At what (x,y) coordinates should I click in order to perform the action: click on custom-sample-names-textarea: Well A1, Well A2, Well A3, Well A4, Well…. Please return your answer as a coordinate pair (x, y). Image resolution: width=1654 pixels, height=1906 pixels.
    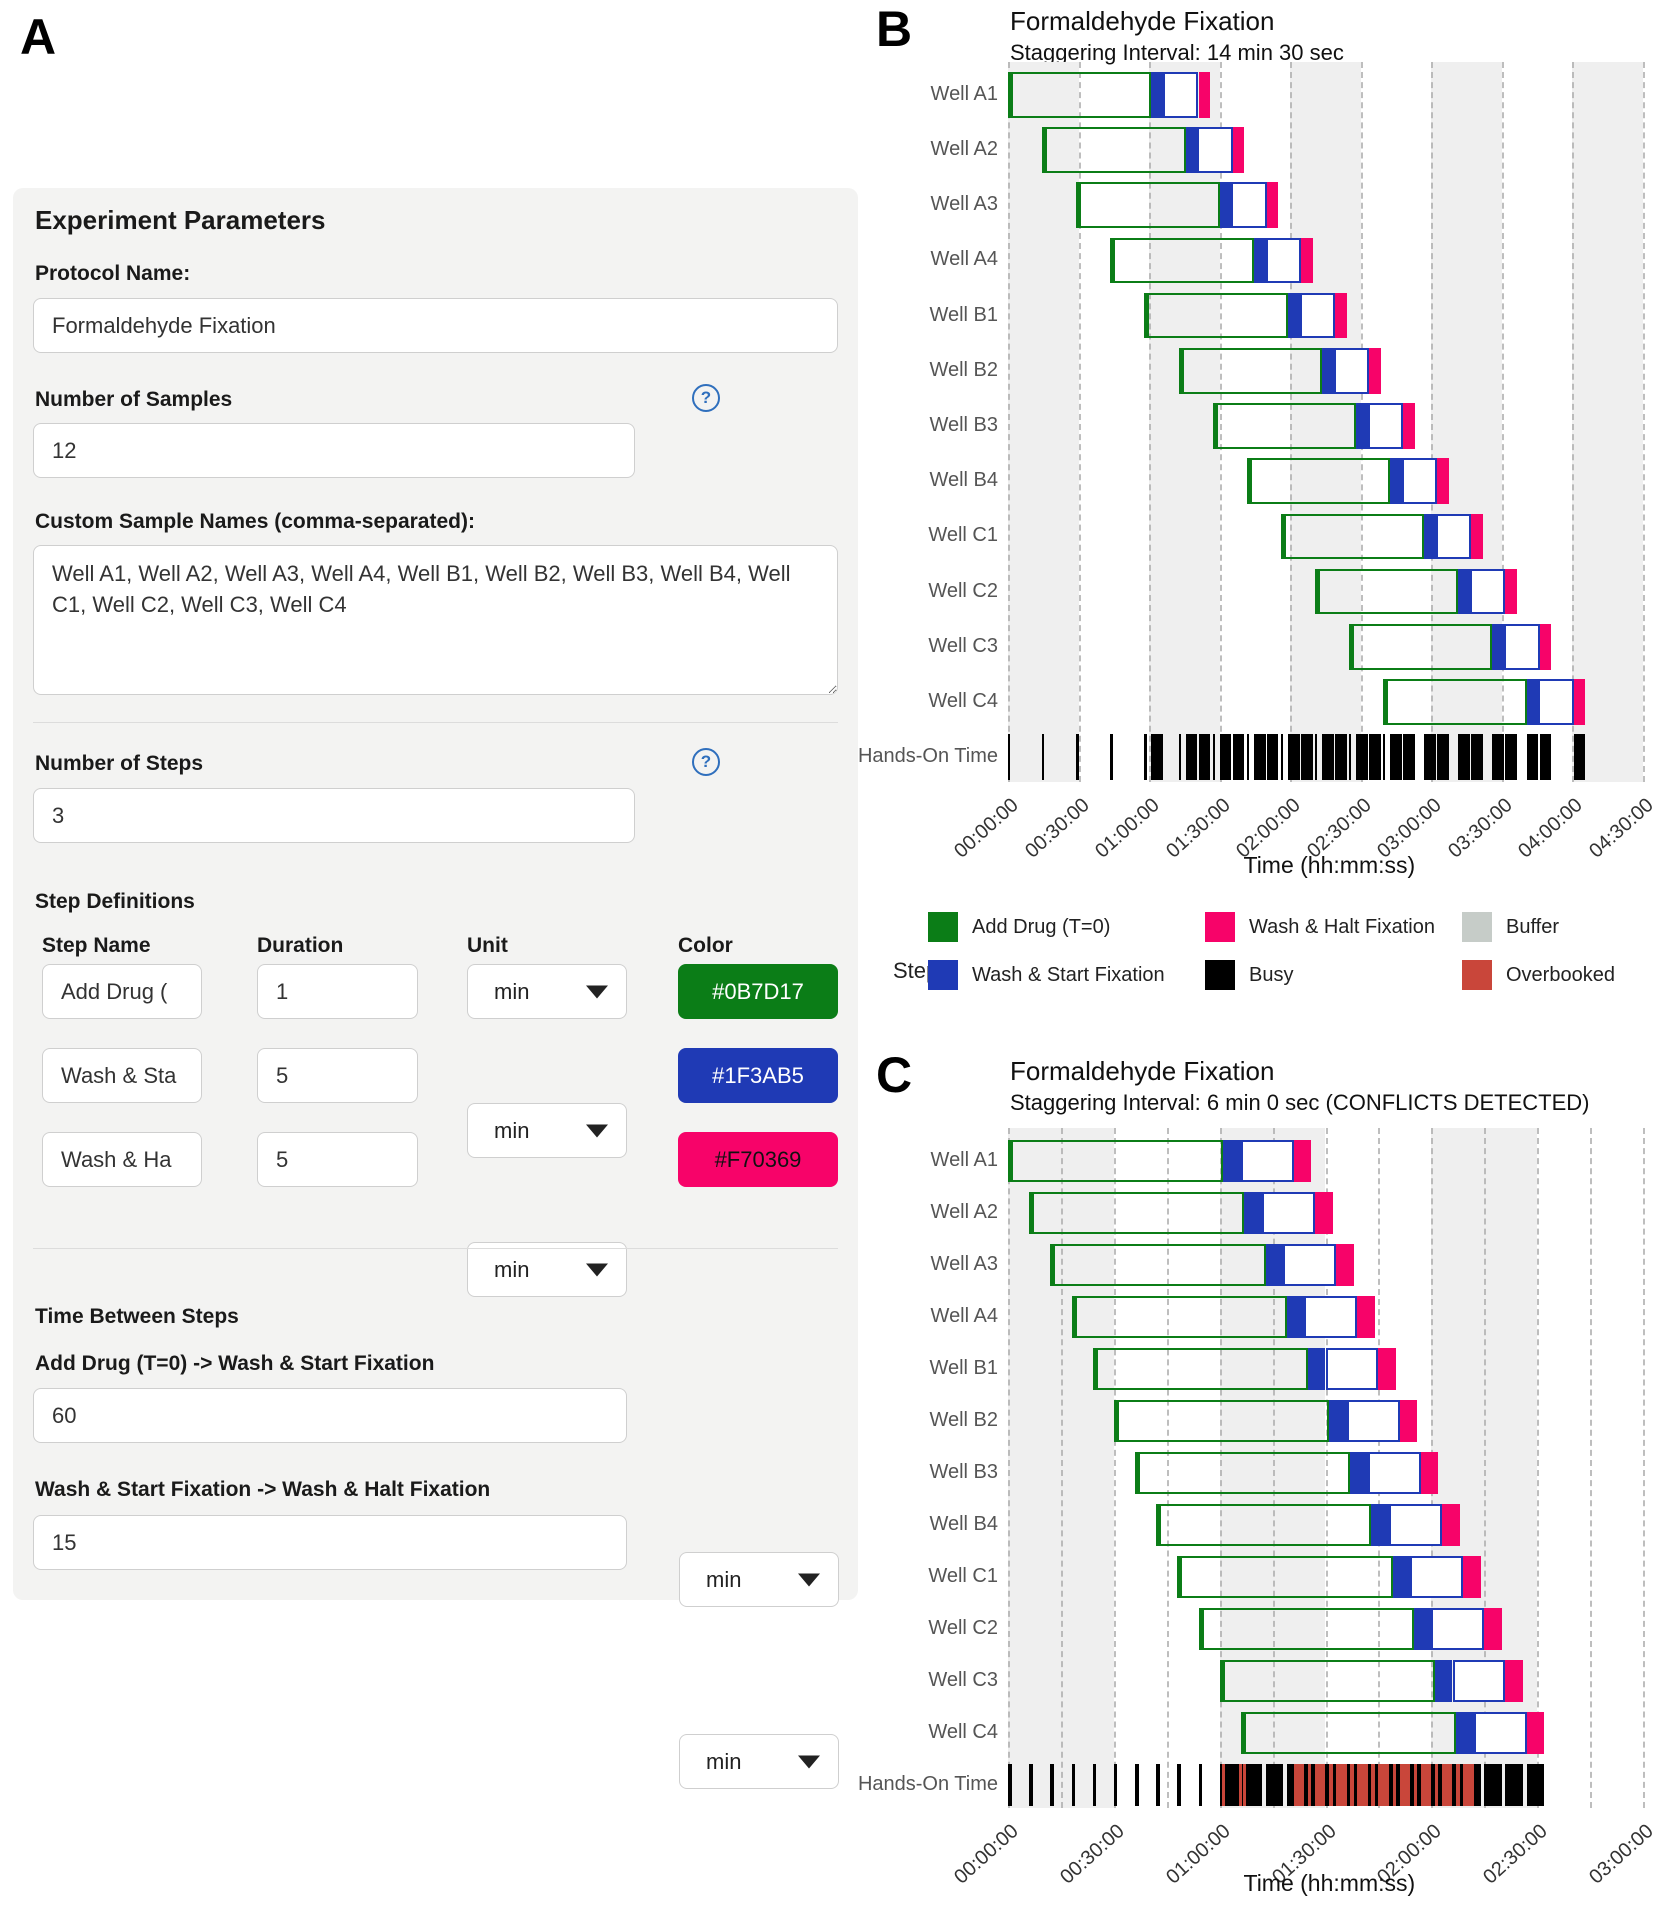
    Looking at the image, I should click on (435, 620).